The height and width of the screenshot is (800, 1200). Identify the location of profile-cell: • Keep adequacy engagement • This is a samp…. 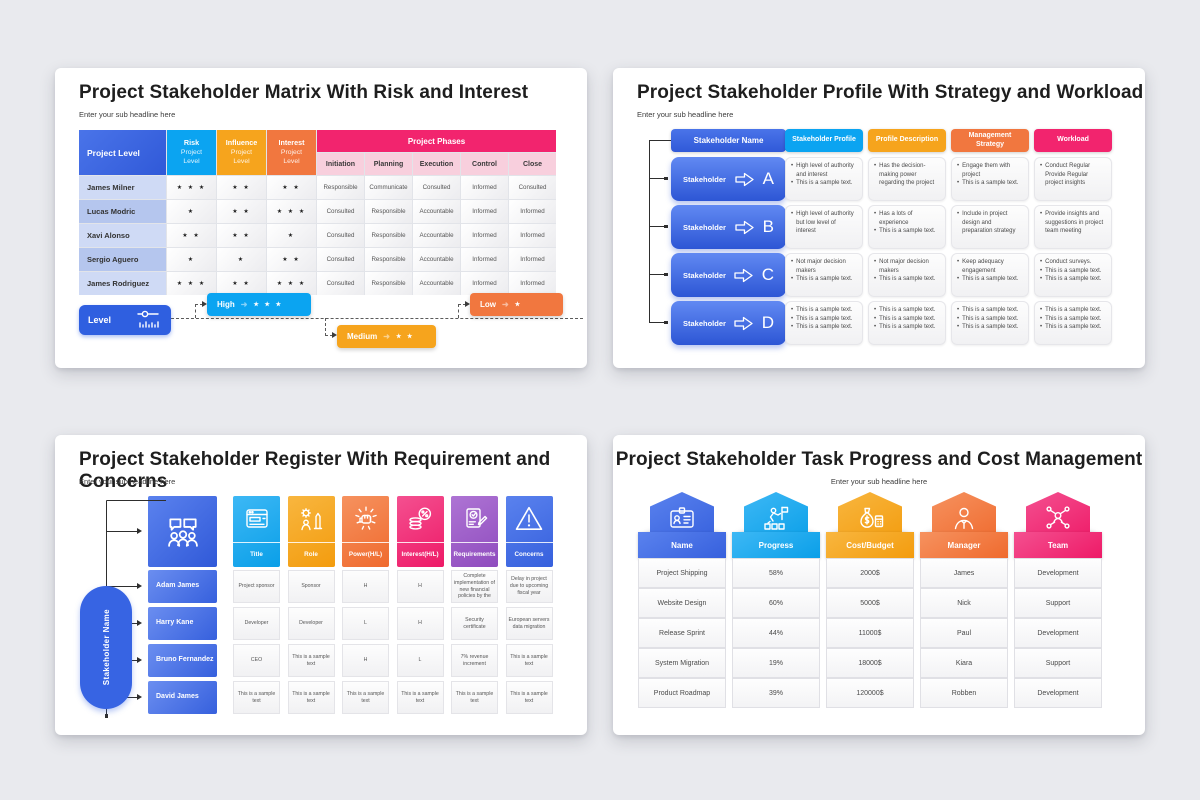
(990, 275).